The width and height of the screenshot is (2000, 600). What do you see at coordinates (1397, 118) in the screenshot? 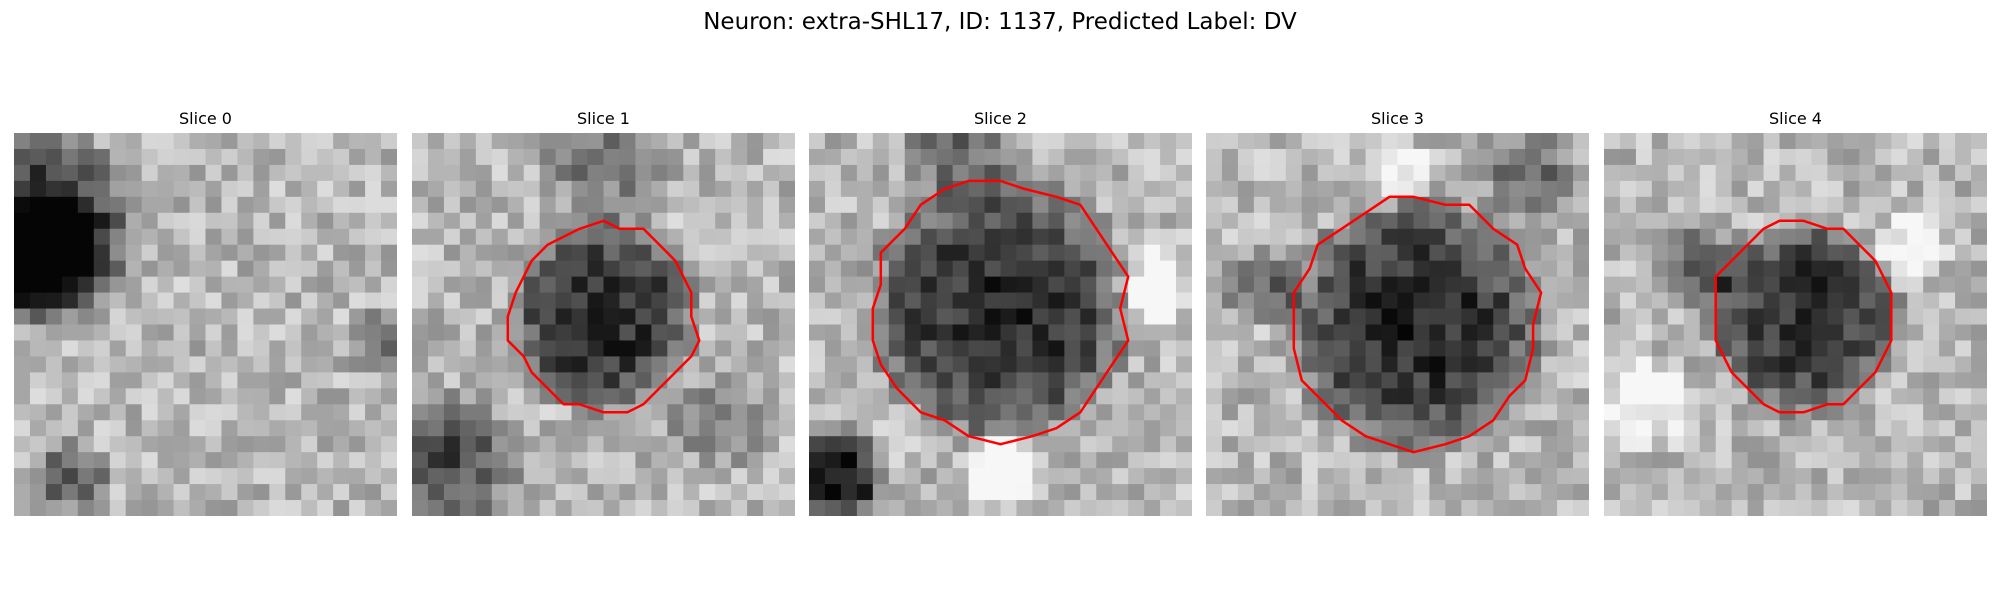
I see `slice-title: Slice 3` at bounding box center [1397, 118].